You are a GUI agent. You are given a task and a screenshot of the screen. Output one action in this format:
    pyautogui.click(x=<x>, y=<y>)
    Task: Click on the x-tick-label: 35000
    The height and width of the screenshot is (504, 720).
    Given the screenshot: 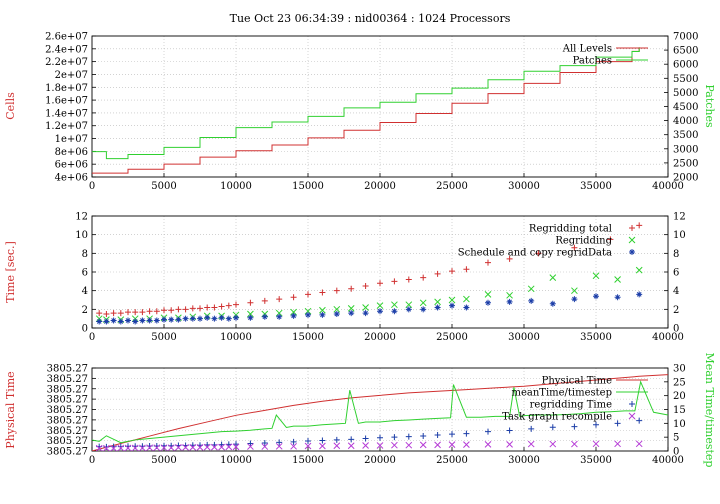 What is the action you would take?
    pyautogui.click(x=596, y=460)
    